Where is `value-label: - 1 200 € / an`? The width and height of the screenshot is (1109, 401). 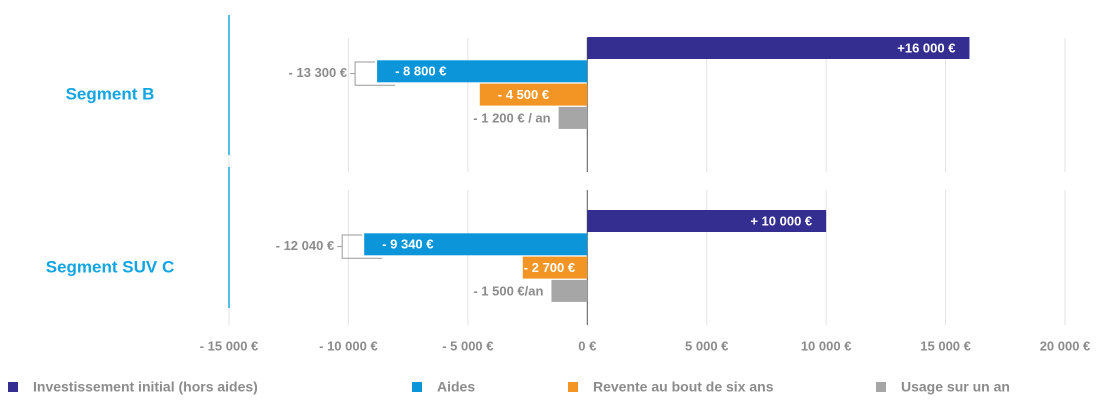
value-label: - 1 200 € / an is located at coordinates (511, 117).